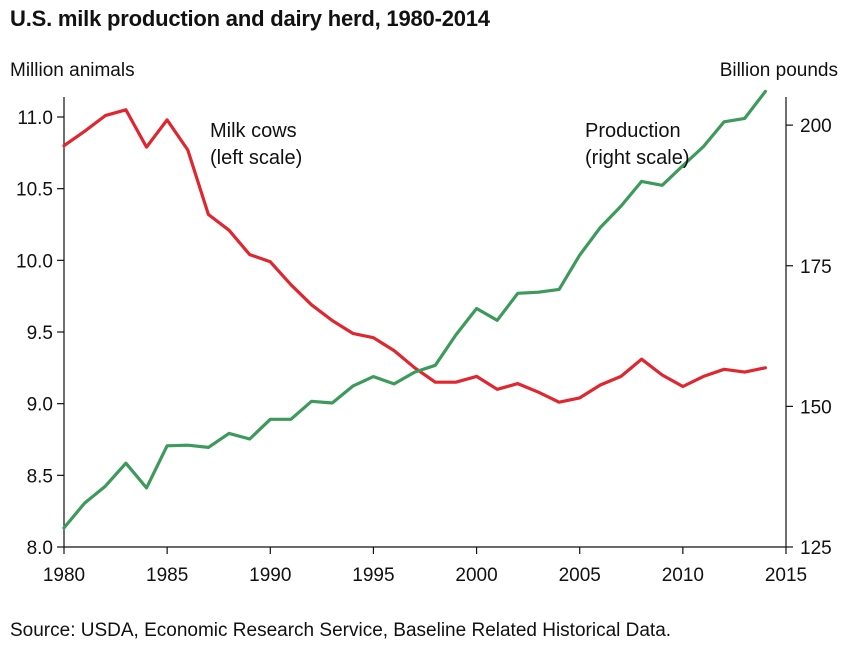 The height and width of the screenshot is (655, 850). Describe the element at coordinates (683, 575) in the screenshot. I see `x-tick-label: 2010` at that location.